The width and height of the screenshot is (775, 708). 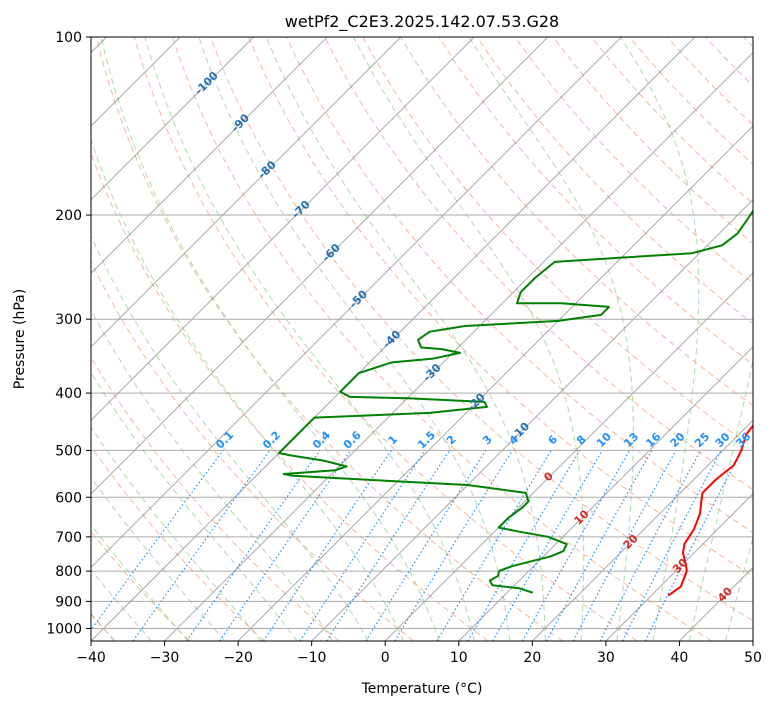 I want to click on x-tick-label: 30, so click(x=606, y=658).